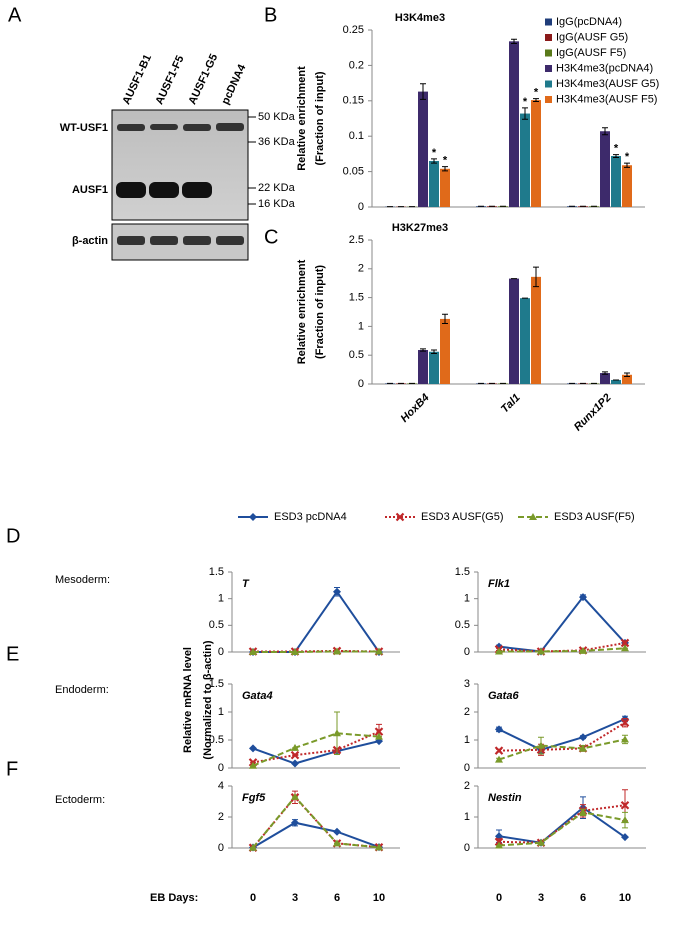 The width and height of the screenshot is (694, 938). Describe the element at coordinates (252, 160) in the screenshot. I see `marker-ticks` at that location.